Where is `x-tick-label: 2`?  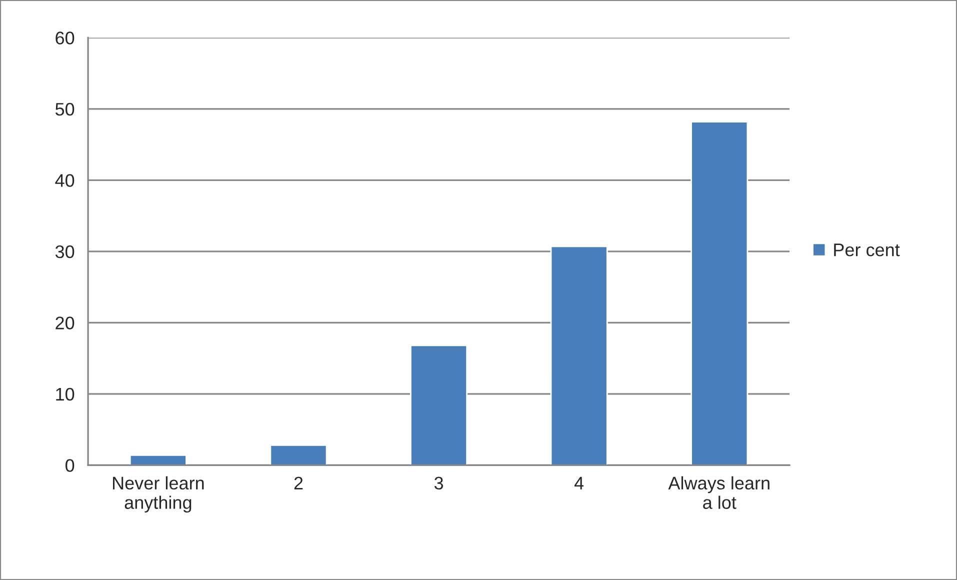
x-tick-label: 2 is located at coordinates (298, 483).